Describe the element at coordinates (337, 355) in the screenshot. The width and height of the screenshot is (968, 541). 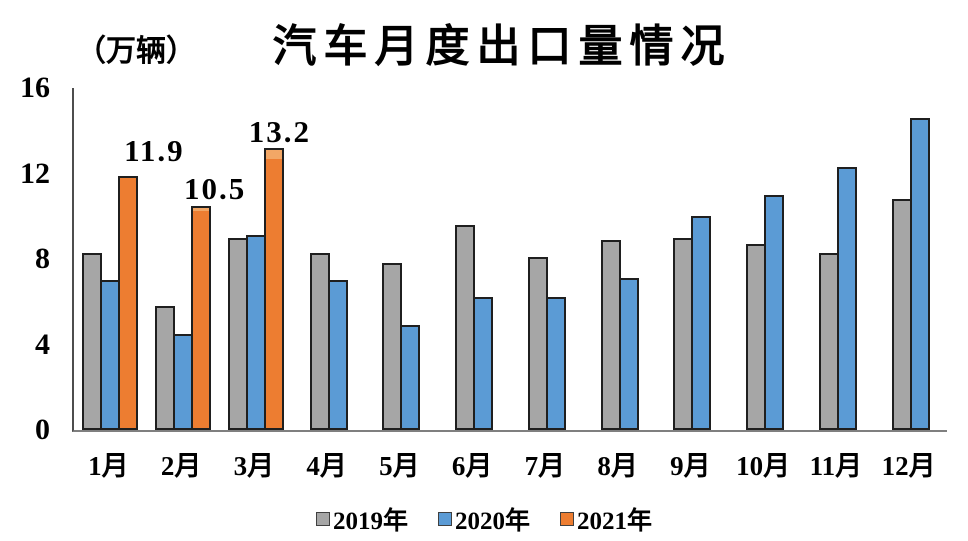
I see `bar-2020年-4月` at that location.